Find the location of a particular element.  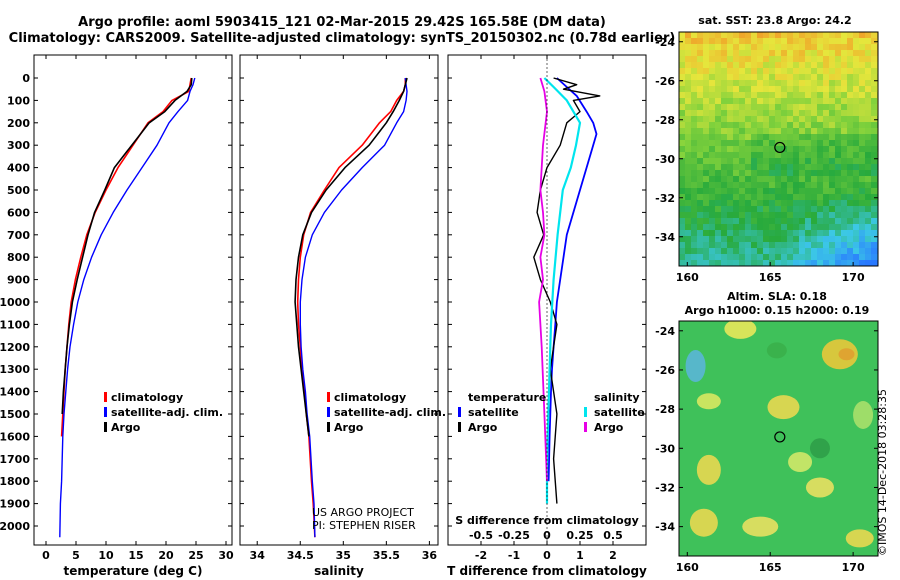

depth-tick-label: 700 is located at coordinates (18, 235).